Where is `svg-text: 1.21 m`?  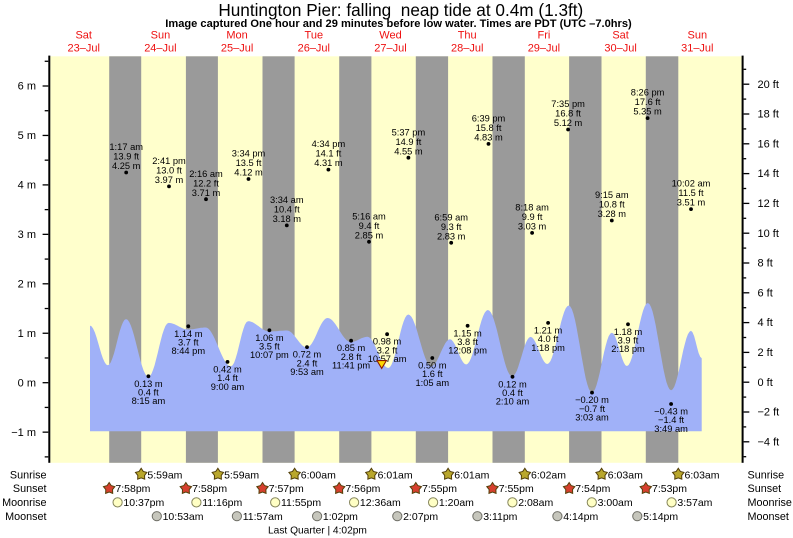 svg-text: 1.21 m is located at coordinates (548, 330).